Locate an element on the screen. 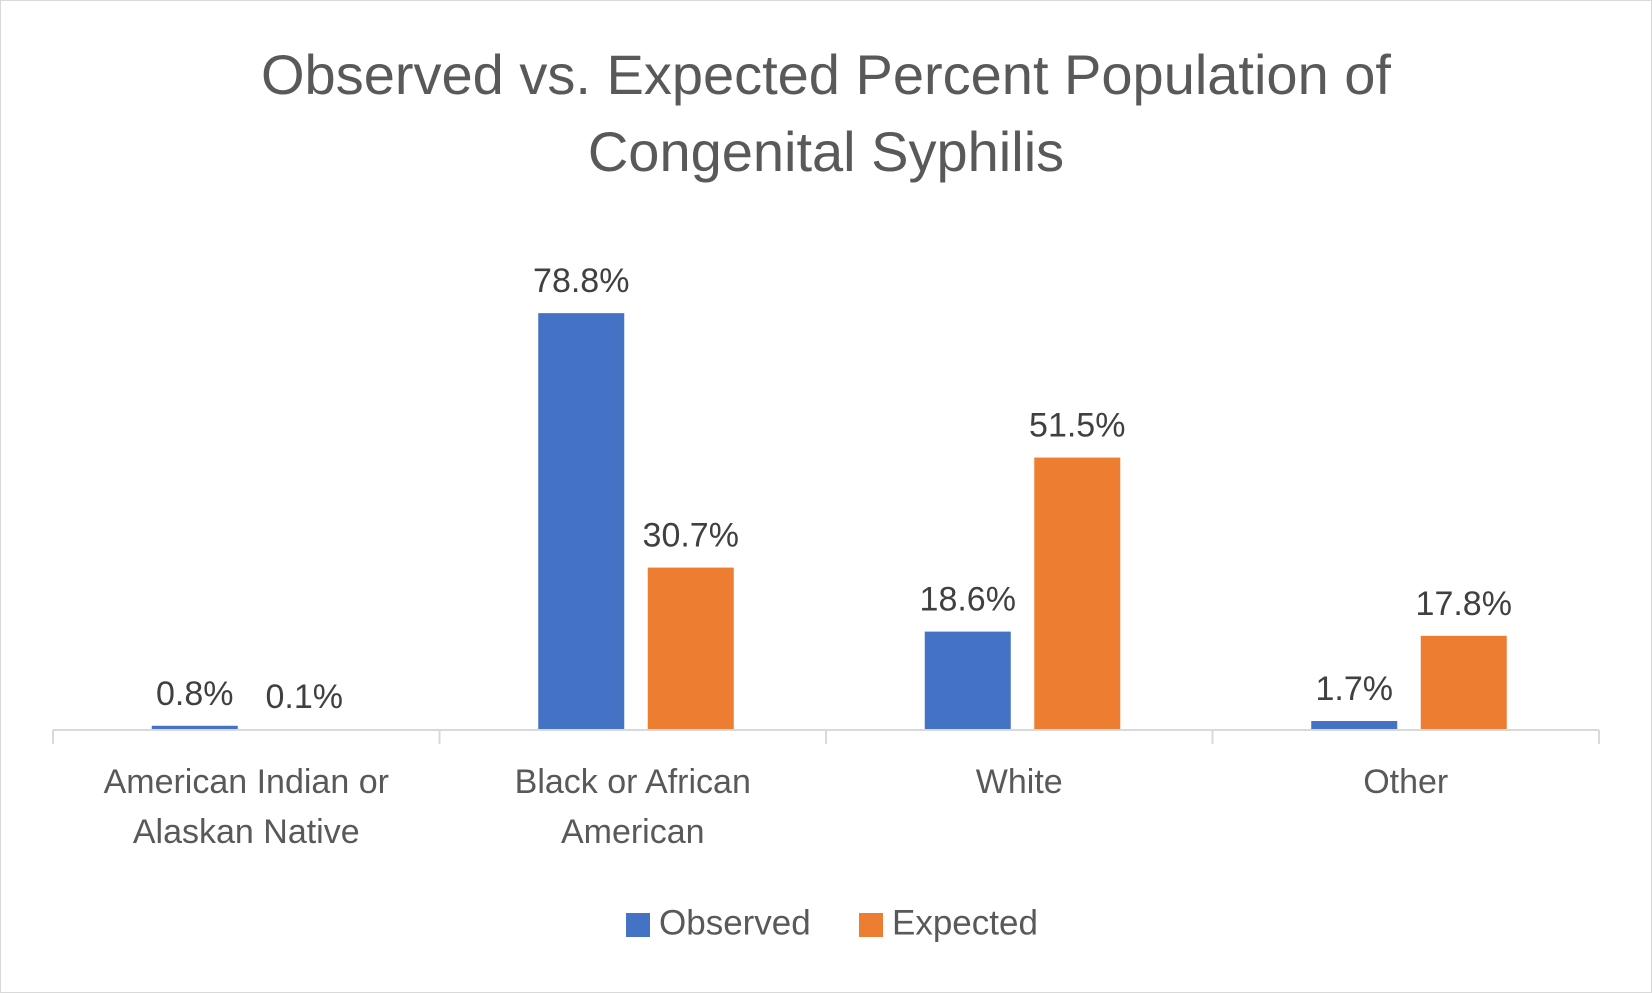 The width and height of the screenshot is (1652, 993). category-label-3-line-1: White is located at coordinates (1019, 782).